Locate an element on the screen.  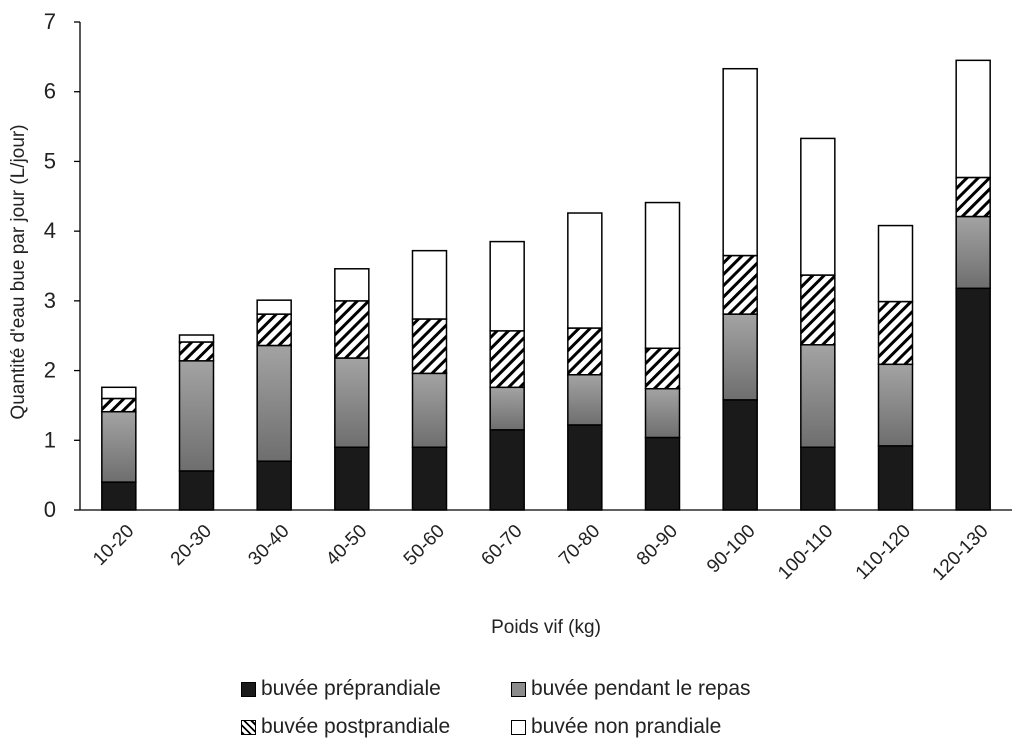
x-tick-label: 120-130 is located at coordinates (961, 553).